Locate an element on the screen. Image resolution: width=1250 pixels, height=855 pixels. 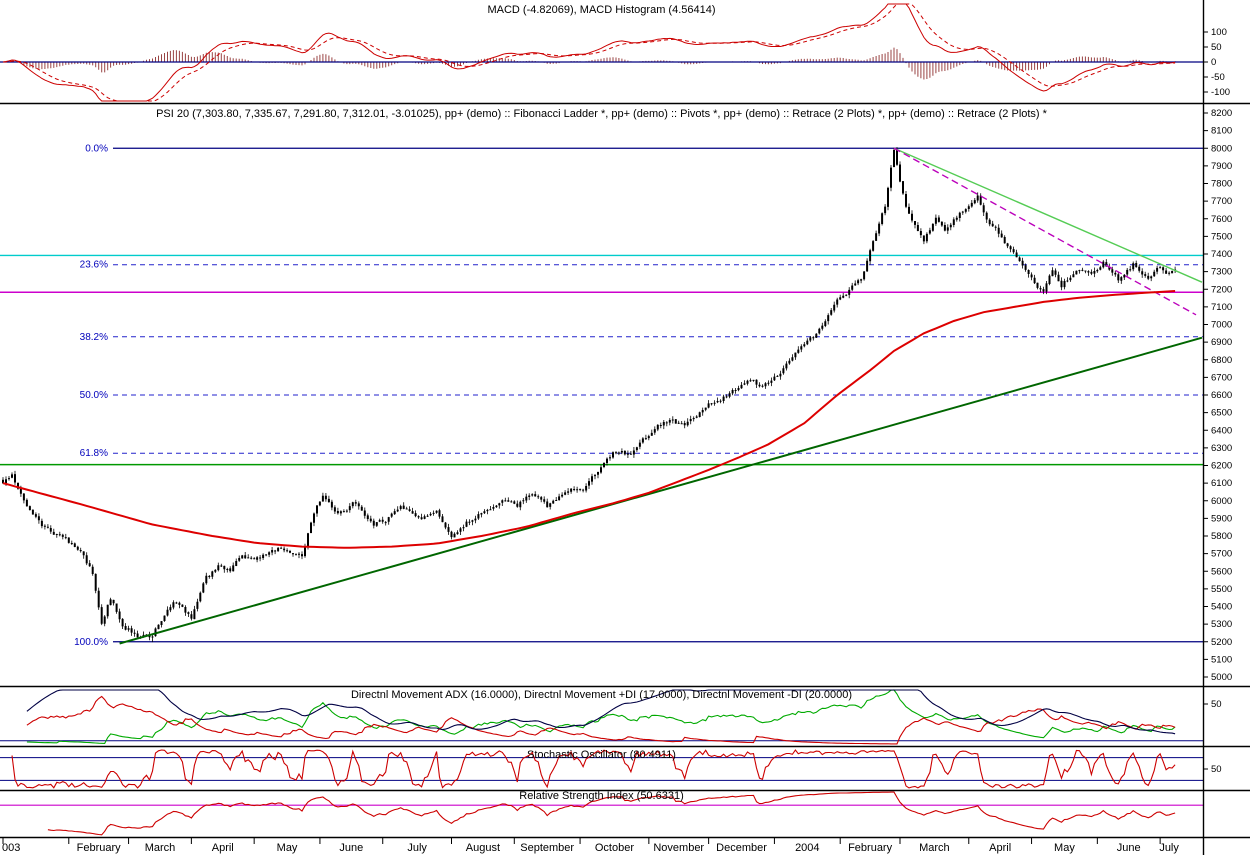
plus-di-line is located at coordinates (601, 716).